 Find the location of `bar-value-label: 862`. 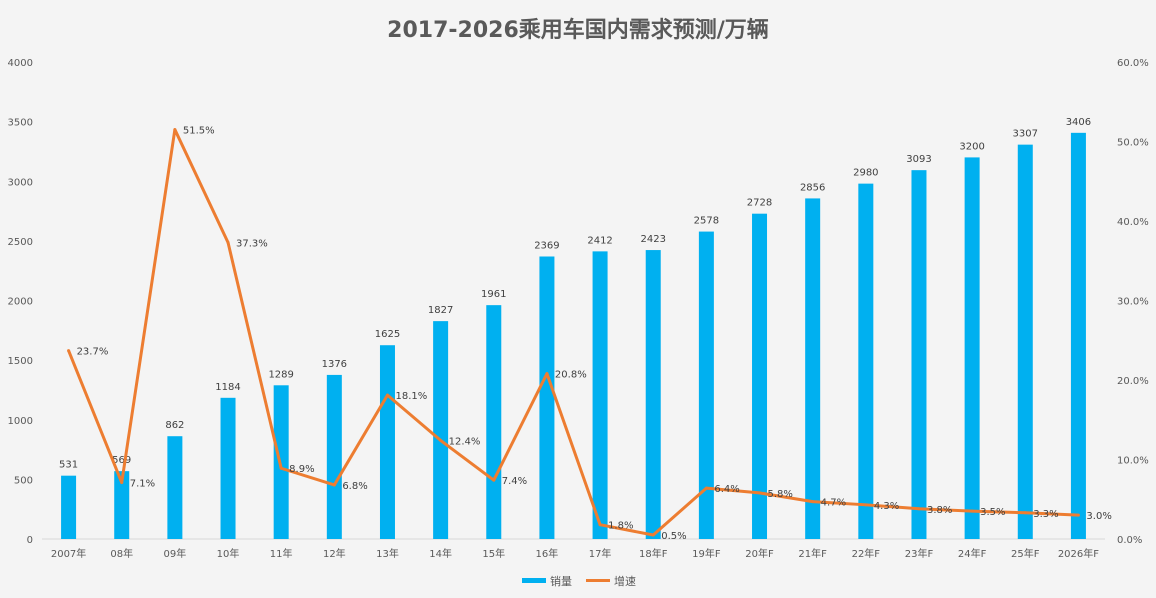

bar-value-label: 862 is located at coordinates (174, 425).